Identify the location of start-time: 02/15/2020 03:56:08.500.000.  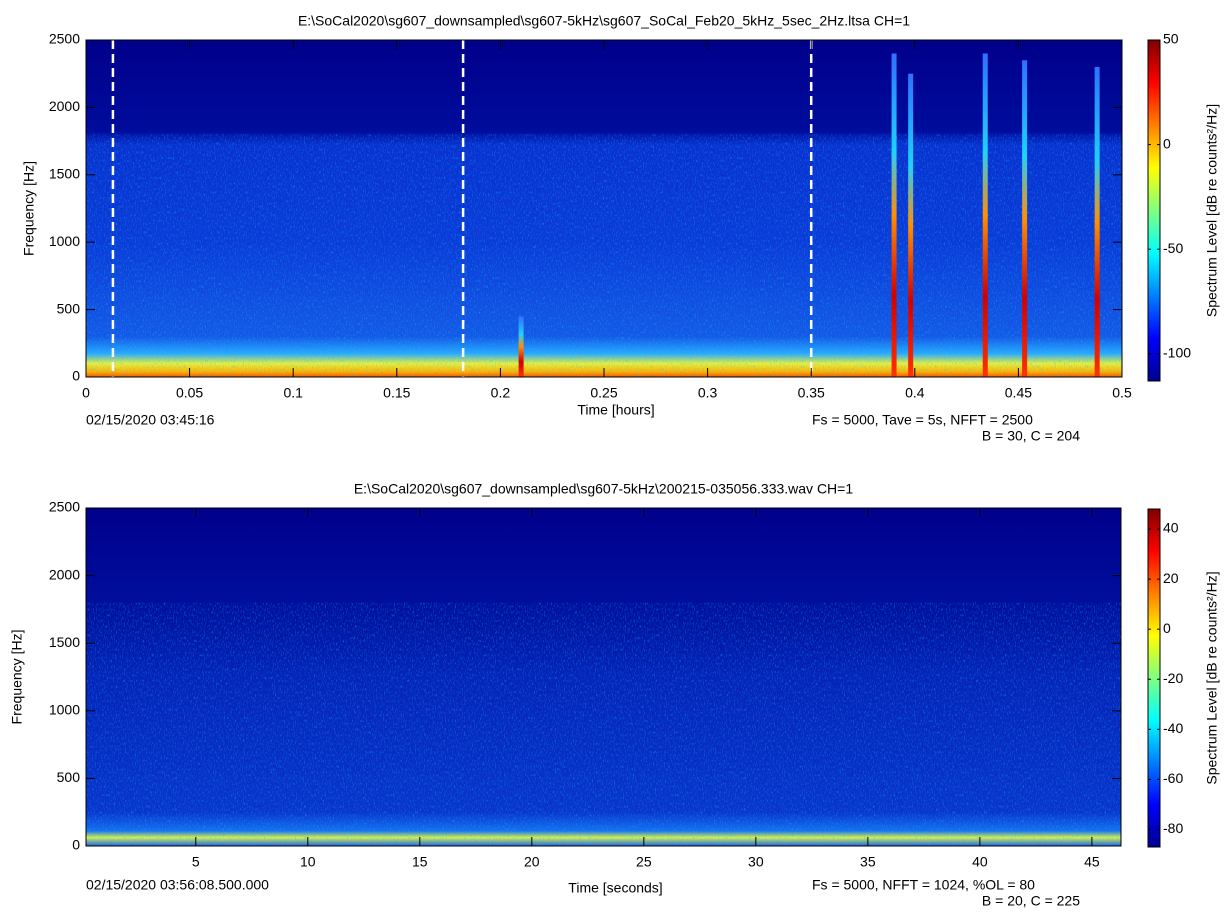
(177, 885).